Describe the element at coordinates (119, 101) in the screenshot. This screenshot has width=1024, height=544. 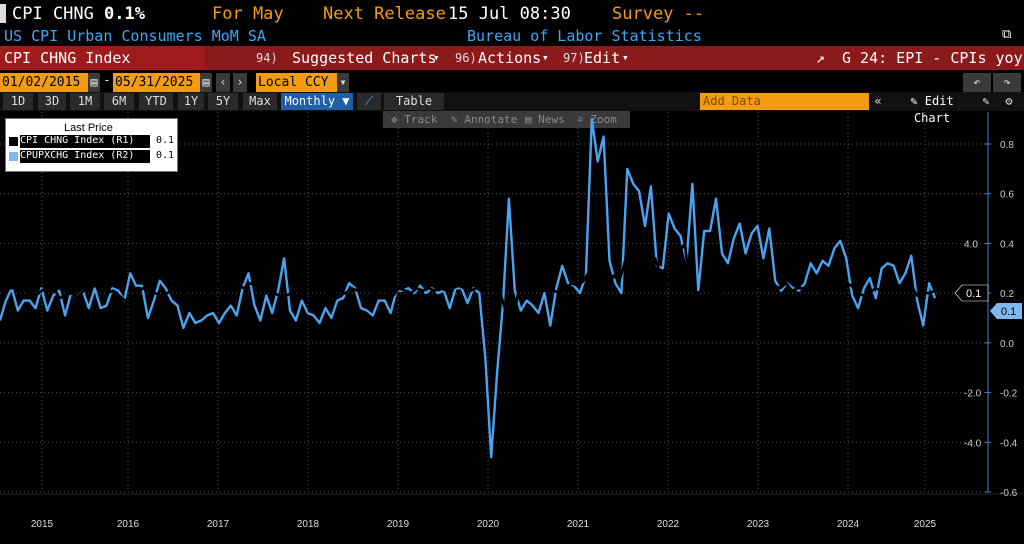
I see `period-button-6m: 6M` at that location.